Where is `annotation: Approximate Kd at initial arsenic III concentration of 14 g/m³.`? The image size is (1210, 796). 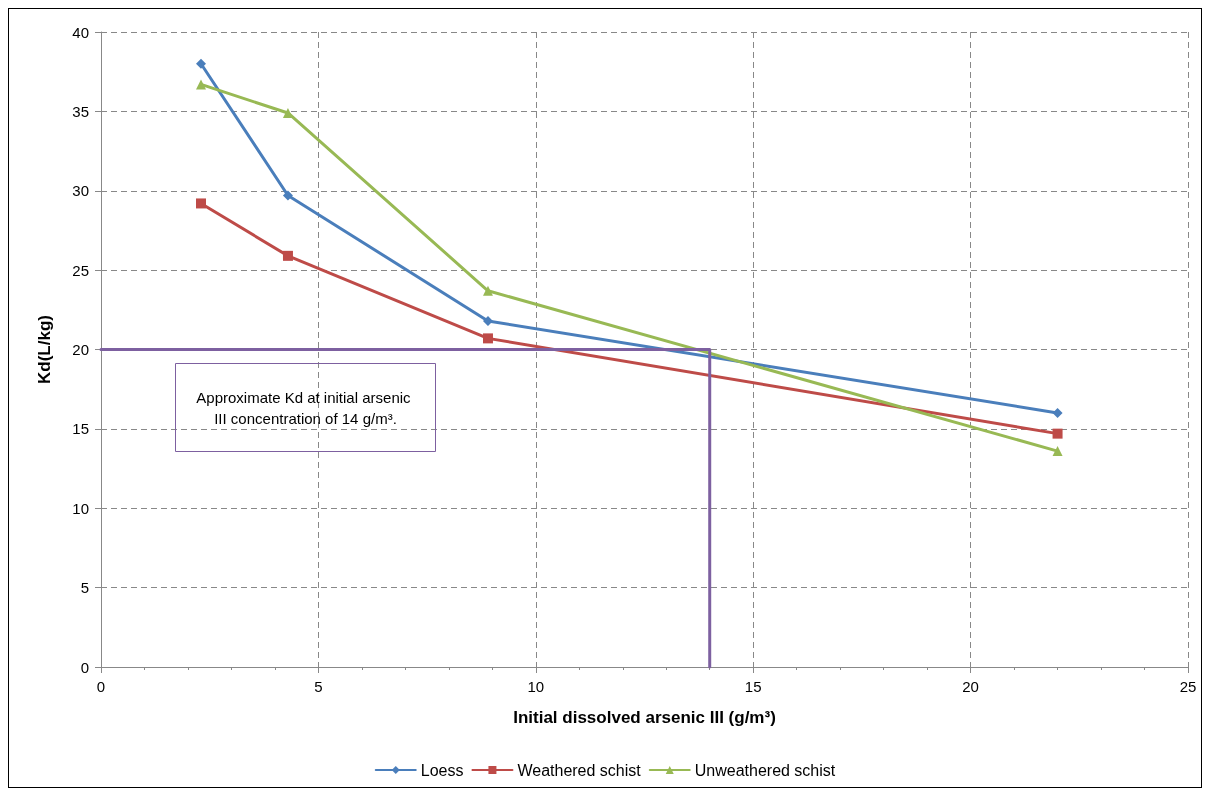
annotation: Approximate Kd at initial arsenic III concentration of 14 g/m³. is located at coordinates (305, 407).